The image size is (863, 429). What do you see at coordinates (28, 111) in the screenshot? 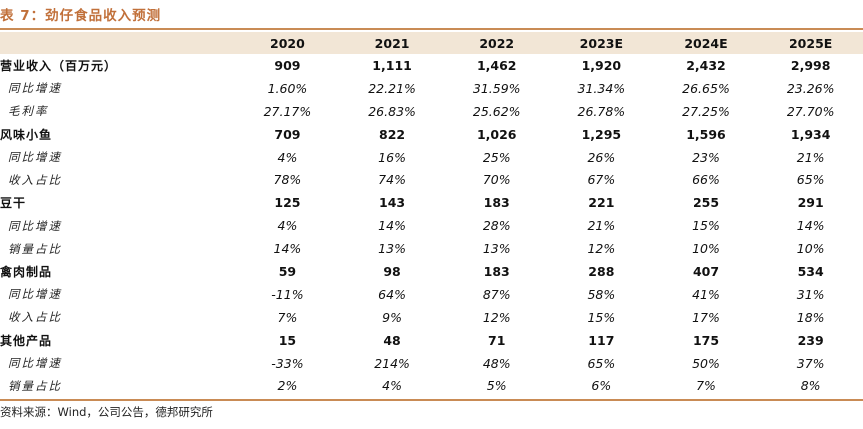
I see `row-label: 毛利率` at bounding box center [28, 111].